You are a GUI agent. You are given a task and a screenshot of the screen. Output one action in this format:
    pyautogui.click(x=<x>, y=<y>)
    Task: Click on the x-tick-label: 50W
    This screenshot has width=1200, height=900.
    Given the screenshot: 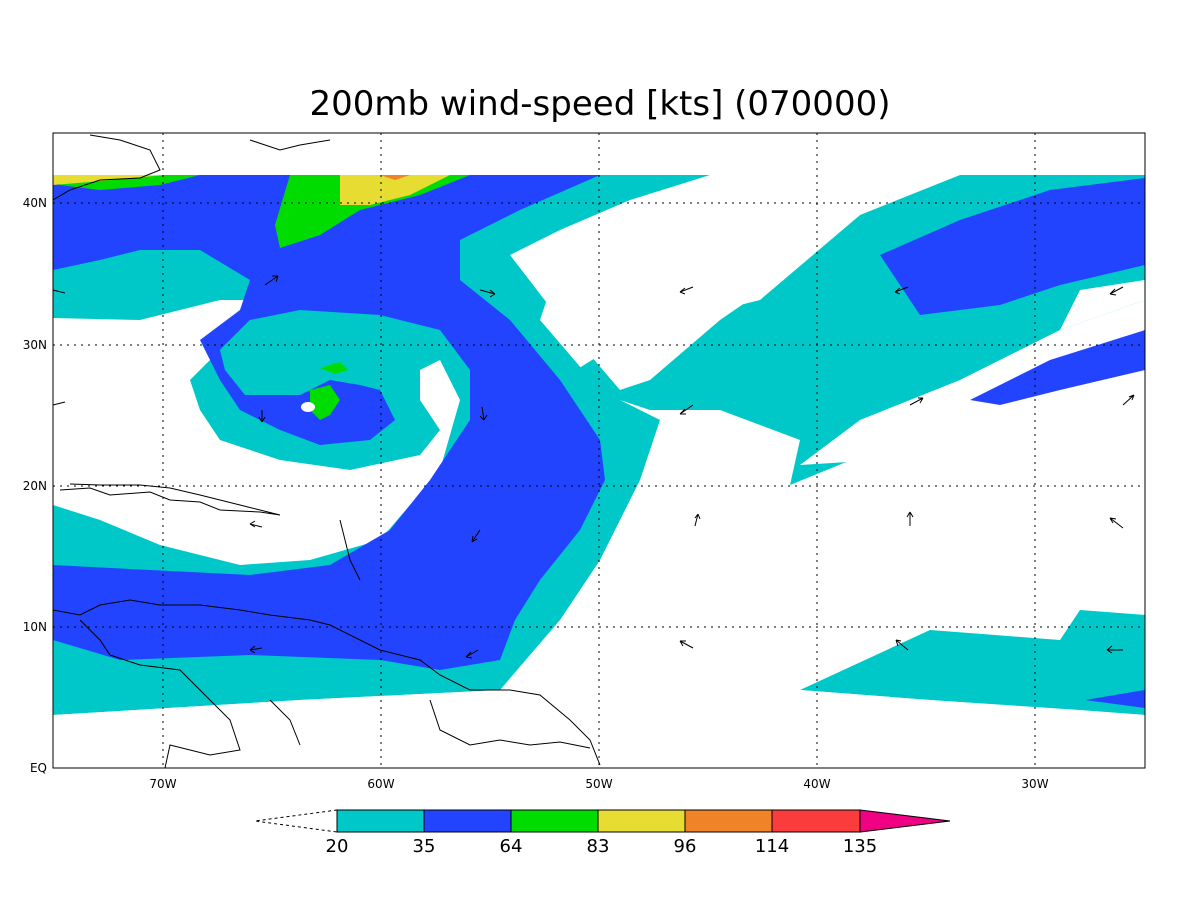 What is the action you would take?
    pyautogui.click(x=598, y=784)
    